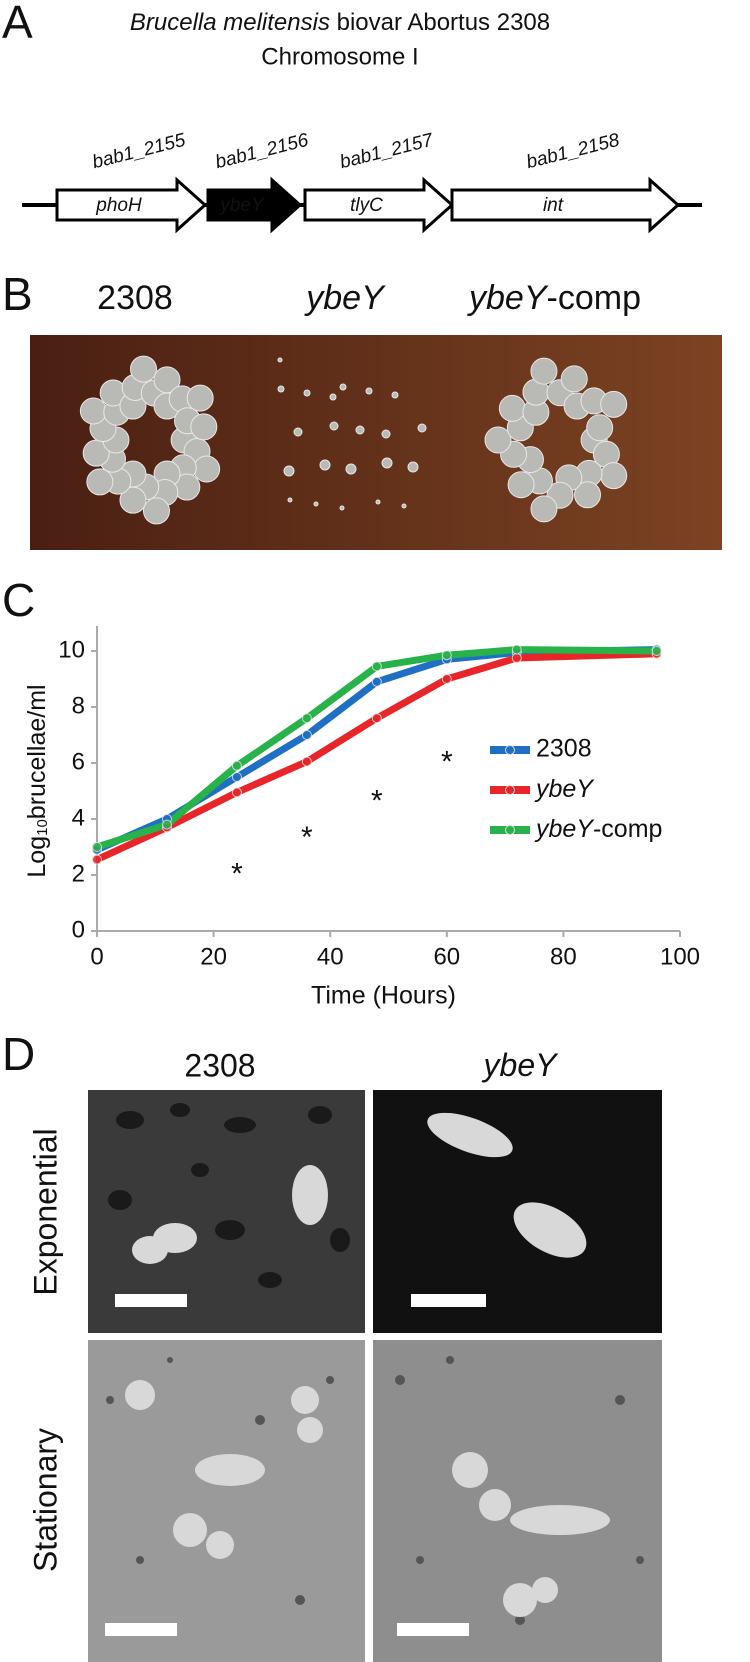  What do you see at coordinates (37, 857) in the screenshot?
I see `y-label-base: Log` at bounding box center [37, 857].